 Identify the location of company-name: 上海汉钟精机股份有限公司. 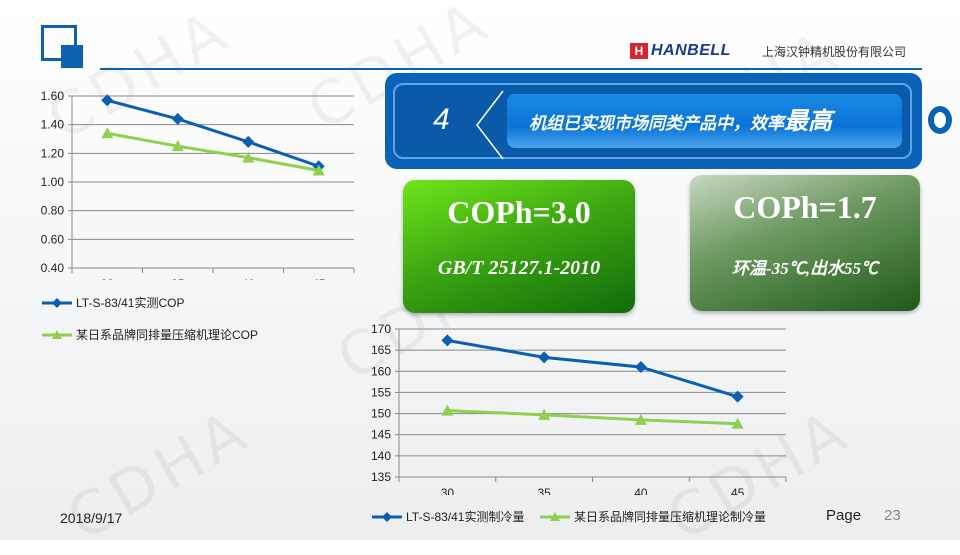
(834, 52).